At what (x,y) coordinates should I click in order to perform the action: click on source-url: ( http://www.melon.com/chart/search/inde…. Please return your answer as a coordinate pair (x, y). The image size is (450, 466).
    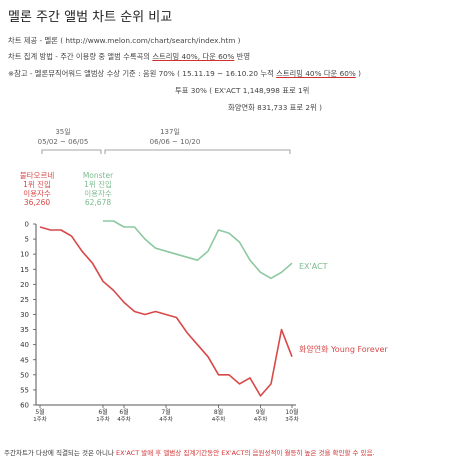
    Looking at the image, I should click on (150, 40).